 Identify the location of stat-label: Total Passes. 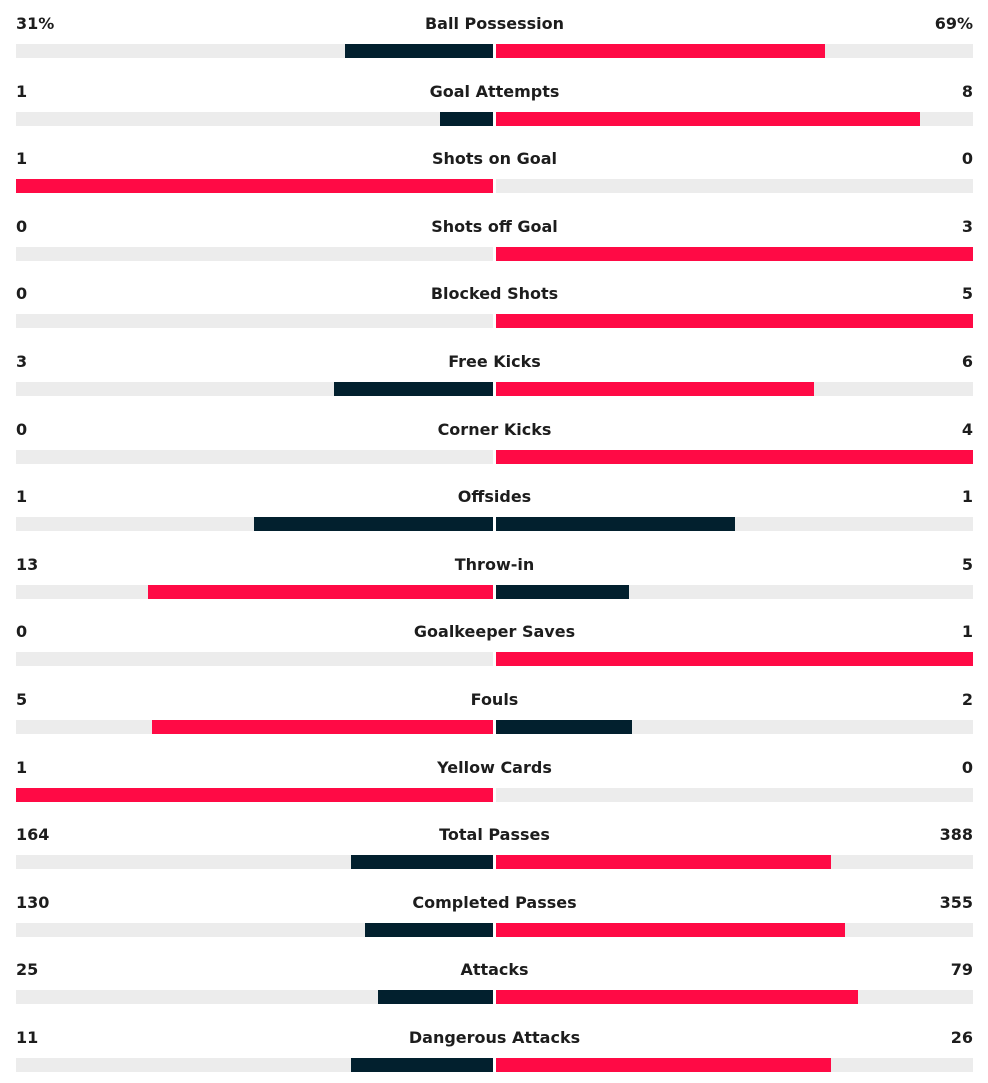
(494, 834).